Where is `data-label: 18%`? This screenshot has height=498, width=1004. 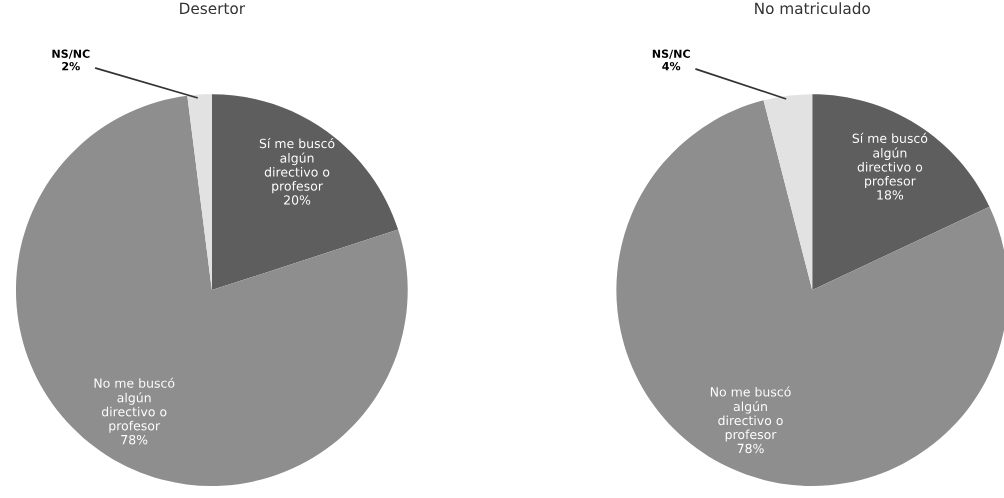 data-label: 18% is located at coordinates (890, 195).